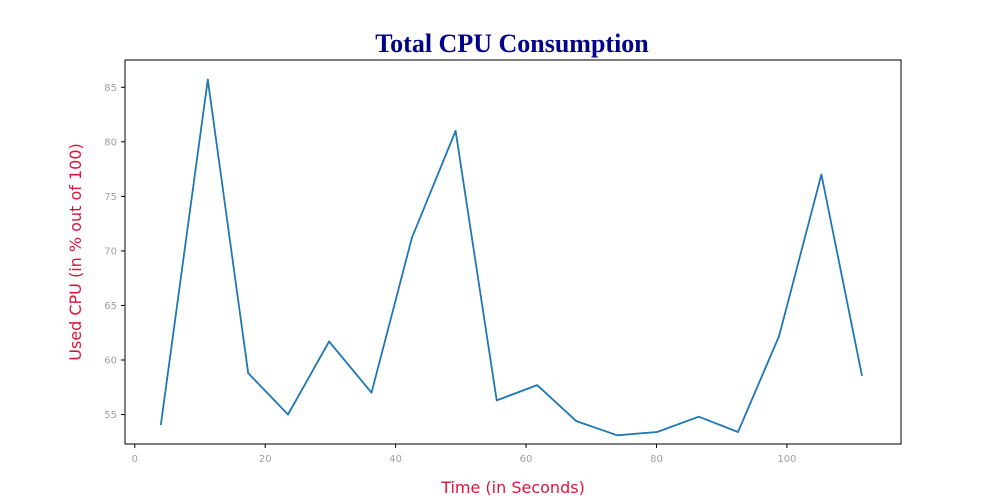  I want to click on x-axis-ticks: 0 20 40 60 80 100, so click(464, 454).